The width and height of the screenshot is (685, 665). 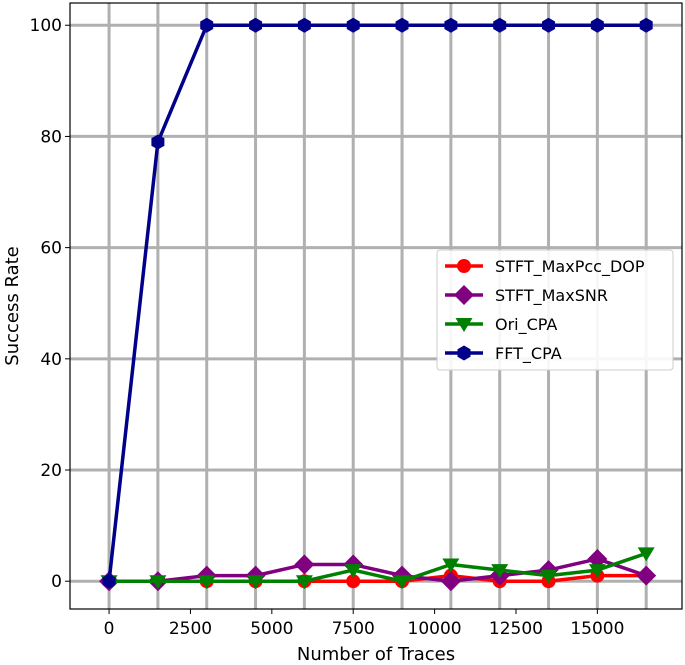 I want to click on series-stft-maxsnr, so click(x=378, y=570).